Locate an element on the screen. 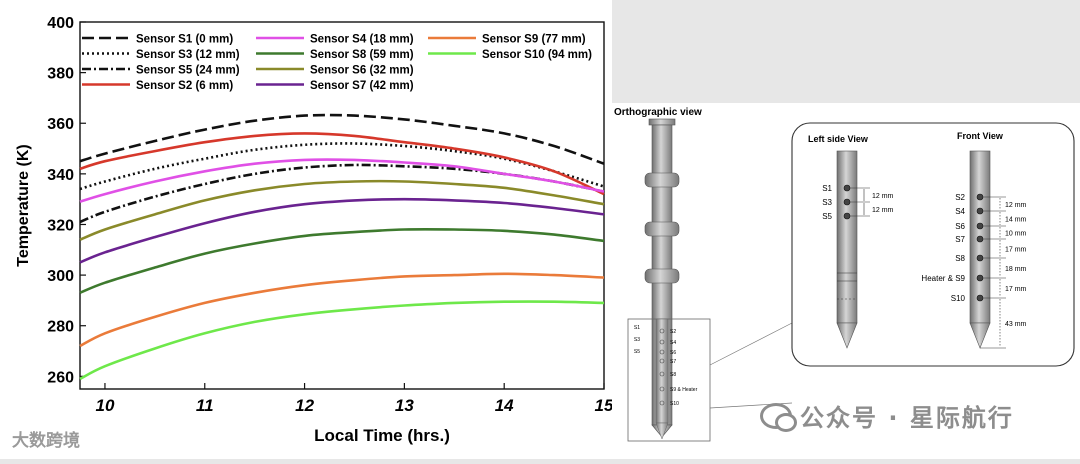 Image resolution: width=1080 pixels, height=464 pixels. y-axis-label: Temperature (K) is located at coordinates (23, 205).